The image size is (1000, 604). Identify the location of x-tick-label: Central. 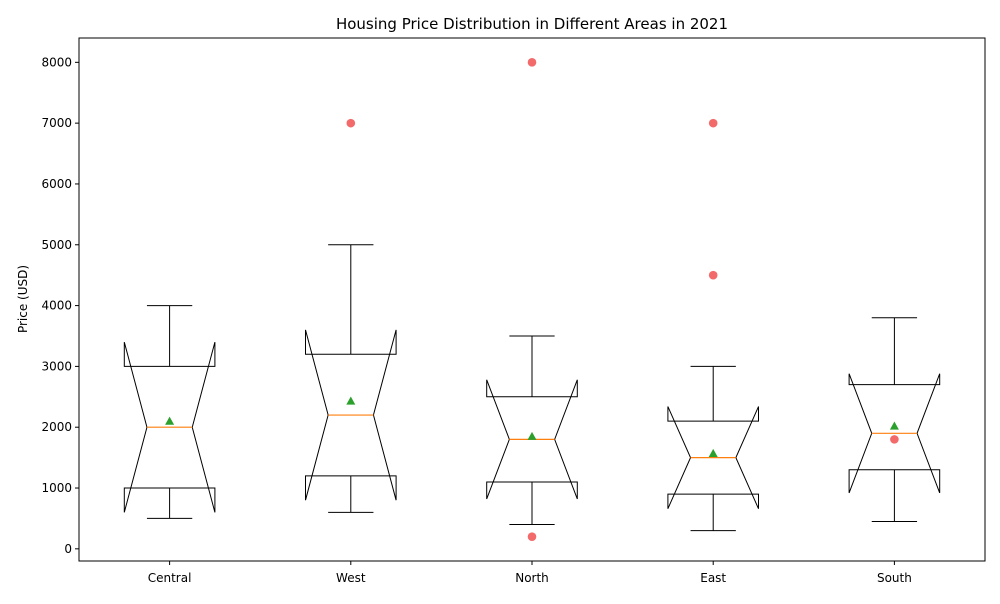
(170, 578).